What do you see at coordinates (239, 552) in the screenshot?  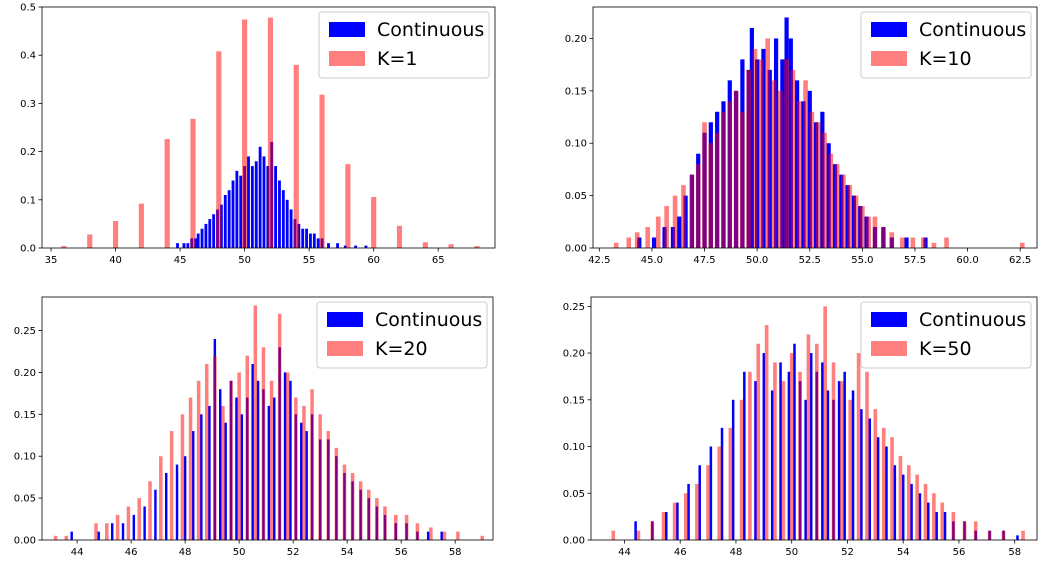 I see `x-tick-label: 50` at bounding box center [239, 552].